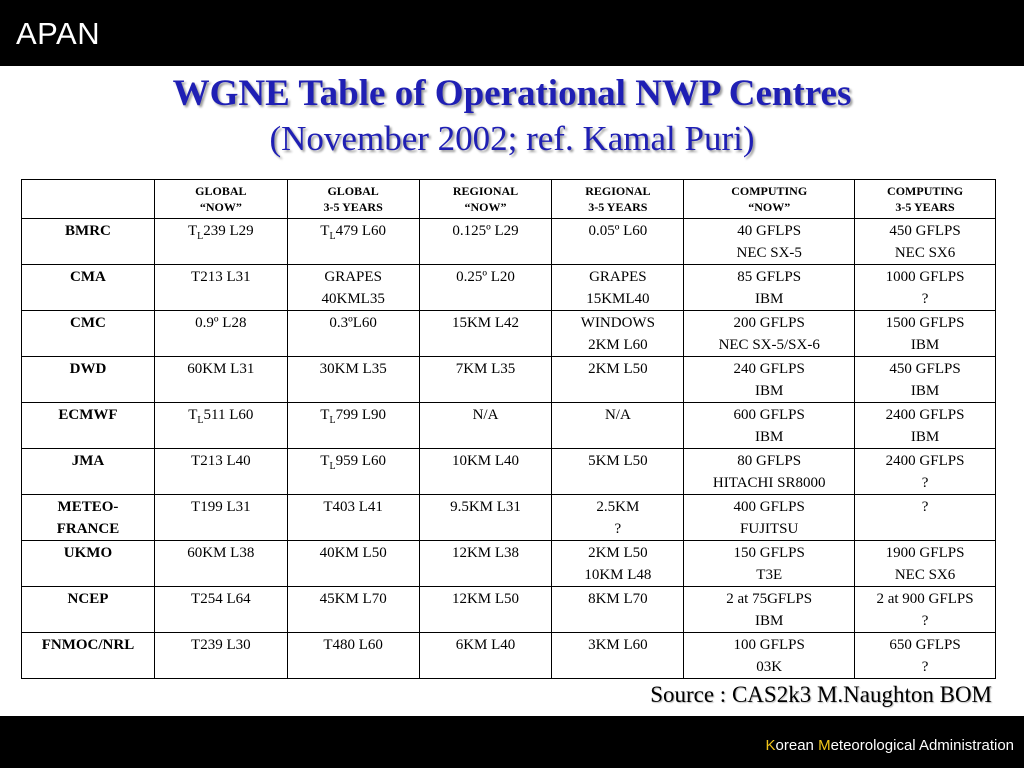  Describe the element at coordinates (769, 345) in the screenshot. I see `cell-line: NEC SX-5/SX-6` at that location.